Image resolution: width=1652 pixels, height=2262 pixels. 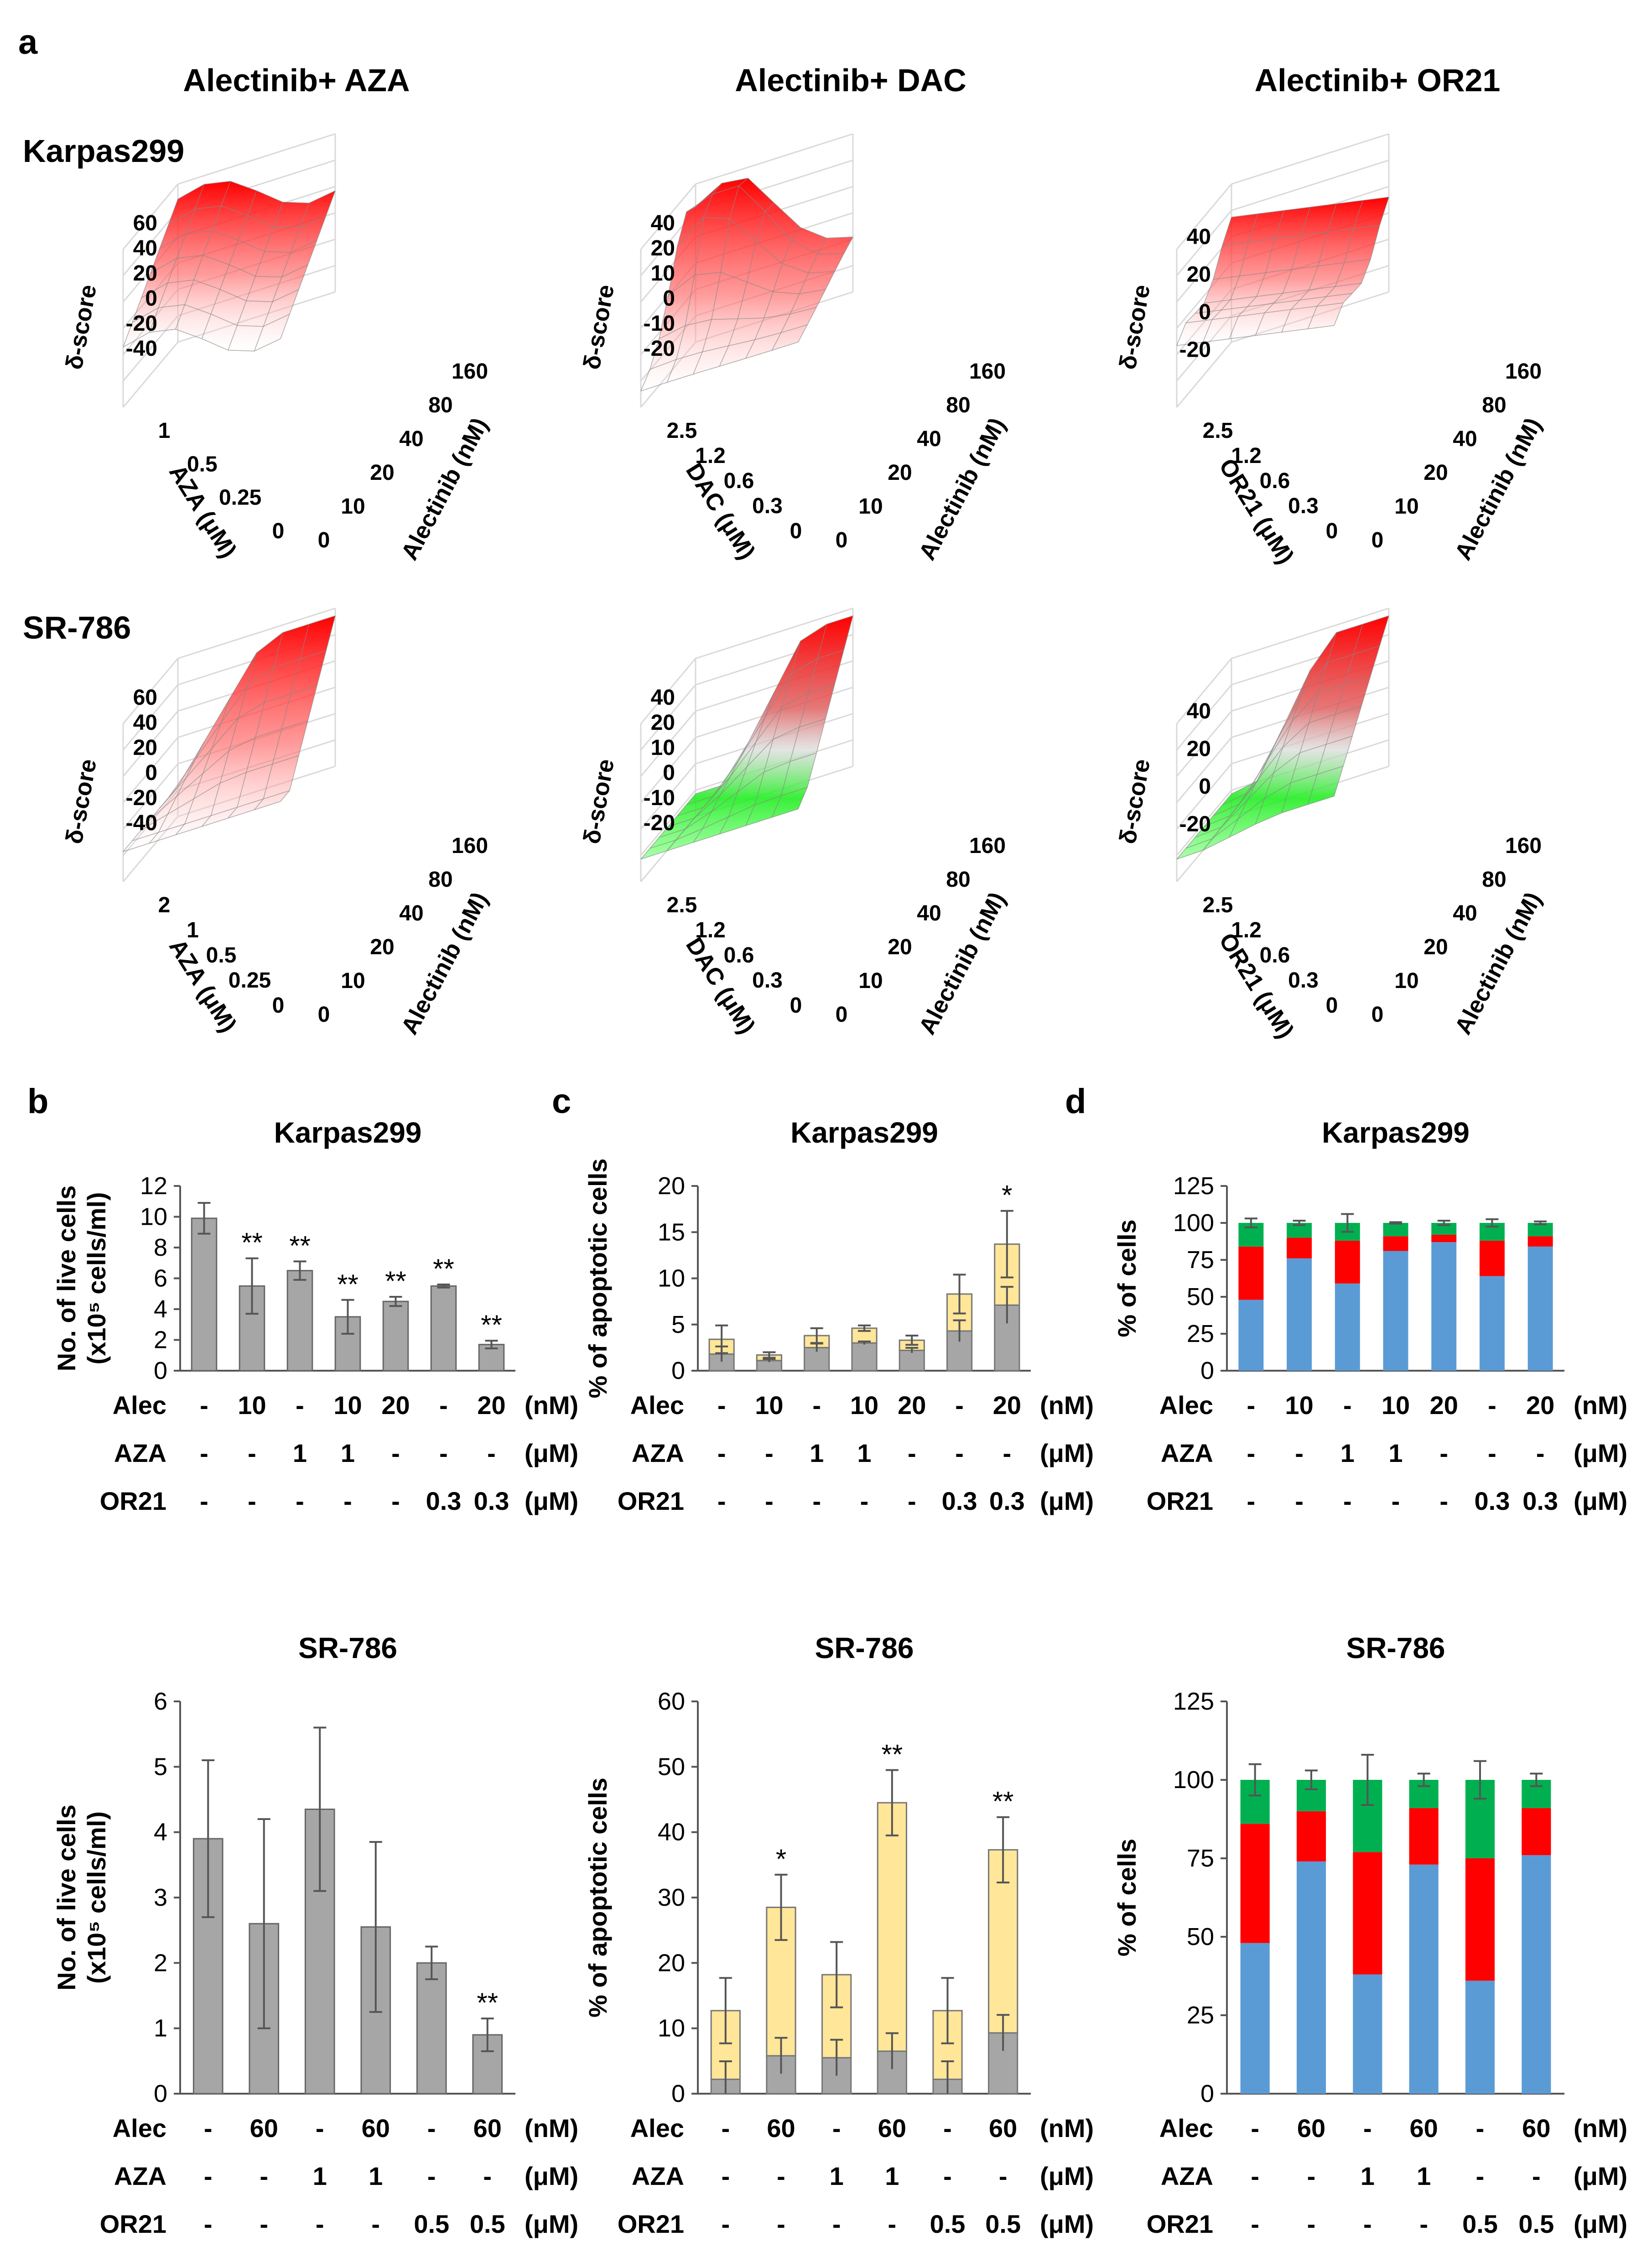 What do you see at coordinates (160, 1309) in the screenshot?
I see `y-tick-label: 4` at bounding box center [160, 1309].